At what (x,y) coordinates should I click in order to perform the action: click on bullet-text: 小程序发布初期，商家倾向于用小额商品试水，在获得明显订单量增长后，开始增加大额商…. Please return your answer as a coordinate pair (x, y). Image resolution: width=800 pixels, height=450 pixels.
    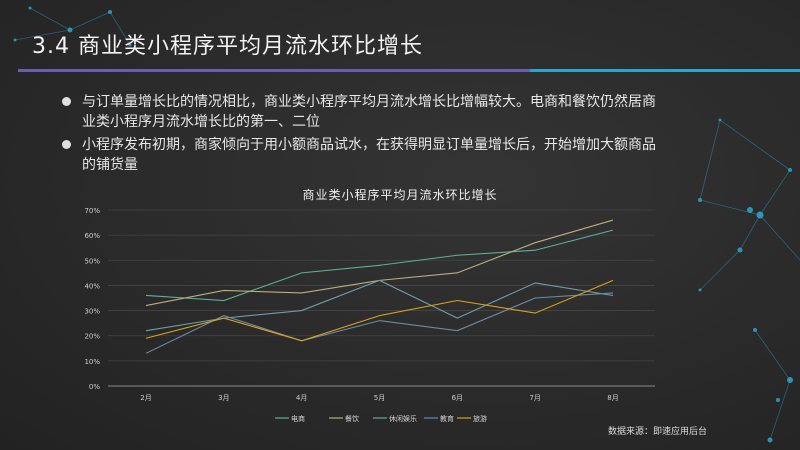
    Looking at the image, I should click on (369, 155).